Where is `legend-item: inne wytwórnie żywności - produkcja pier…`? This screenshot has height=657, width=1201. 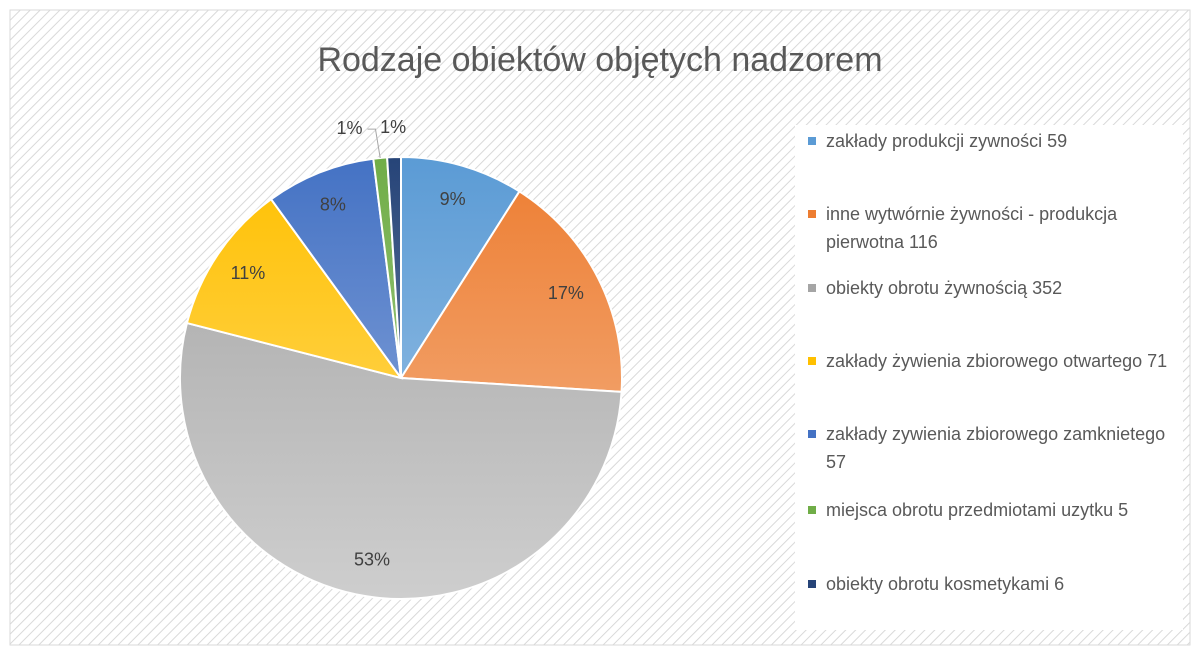 legend-item: inne wytwórnie żywności - produkcja pier… is located at coordinates (994, 228).